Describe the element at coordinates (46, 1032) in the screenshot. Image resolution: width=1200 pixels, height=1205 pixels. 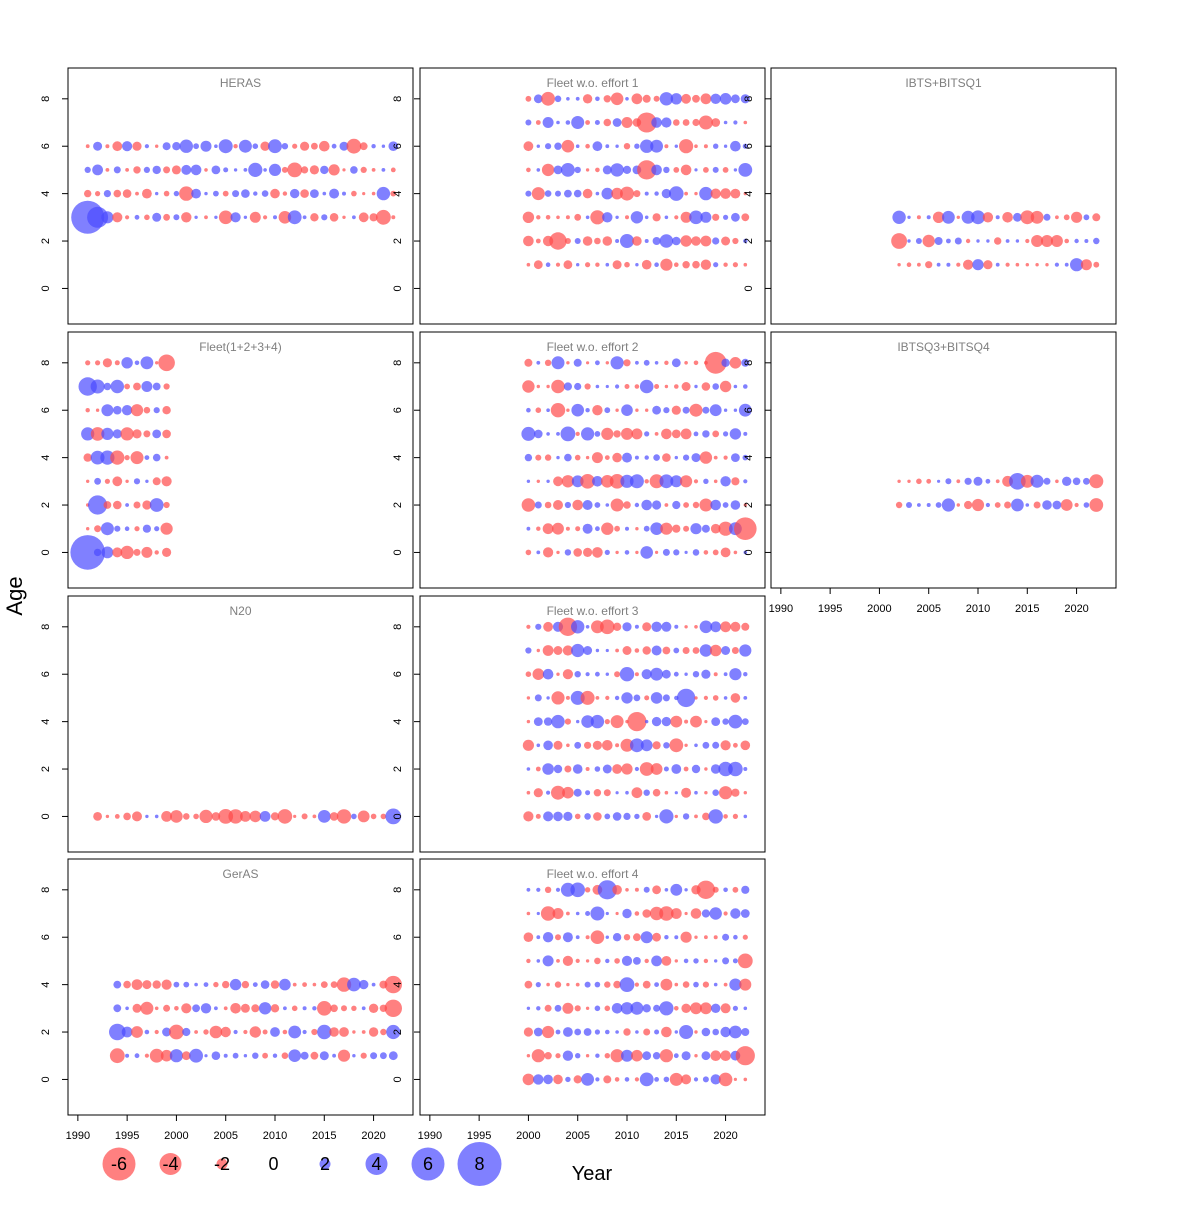
I see `y-tick-label: 2` at that location.